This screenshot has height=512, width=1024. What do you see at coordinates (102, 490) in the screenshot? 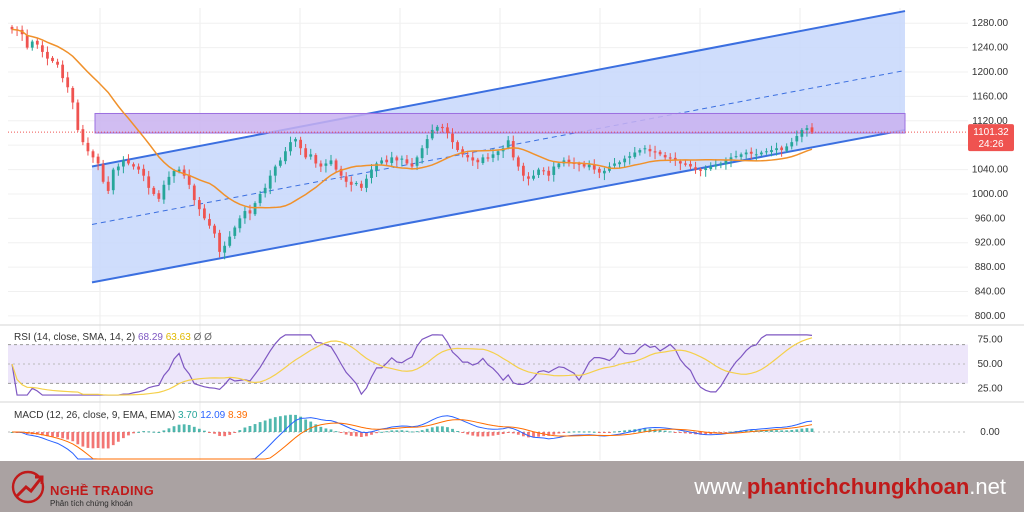
I see `brand-name: NGHỀ TRADING` at bounding box center [102, 490].